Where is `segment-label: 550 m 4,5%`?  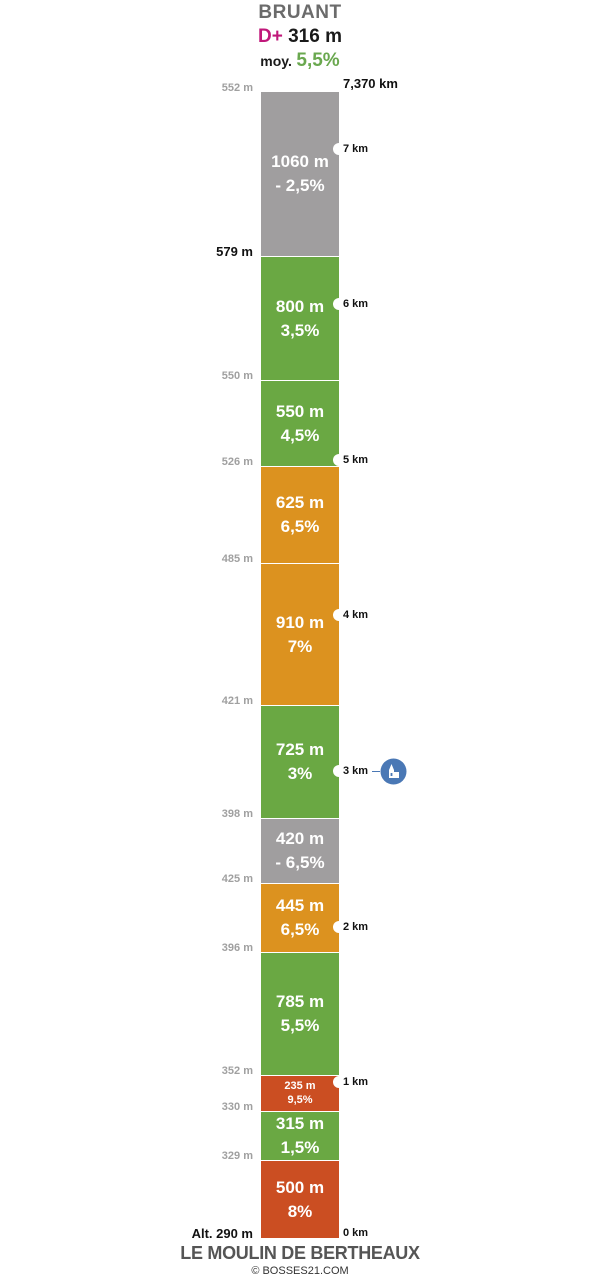 segment-label: 550 m 4,5% is located at coordinates (300, 424).